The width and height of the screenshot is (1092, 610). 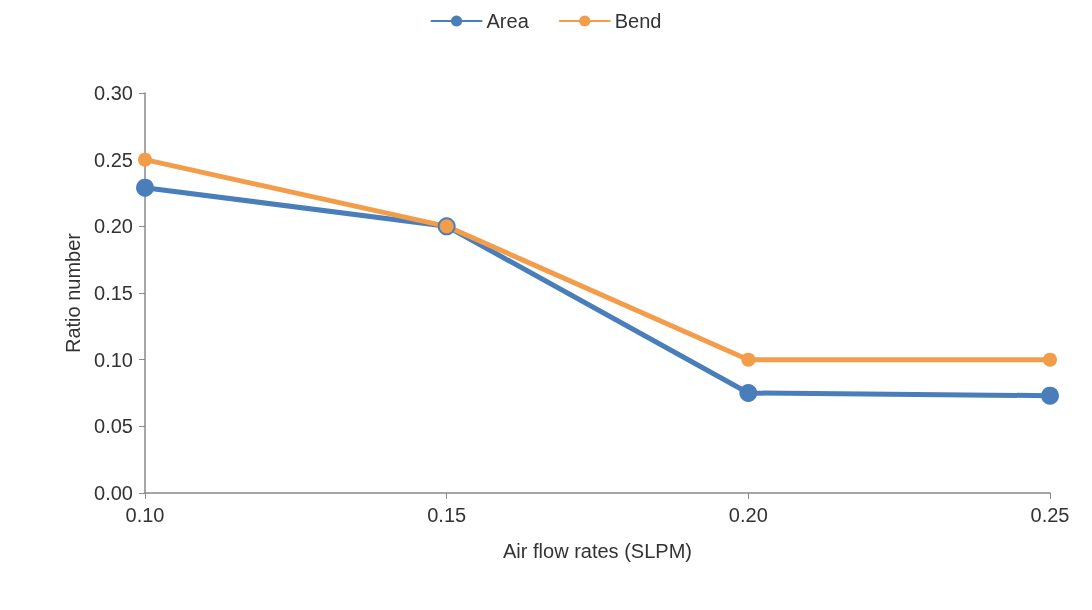 I want to click on y-tick-label: 0.10, so click(x=113, y=359).